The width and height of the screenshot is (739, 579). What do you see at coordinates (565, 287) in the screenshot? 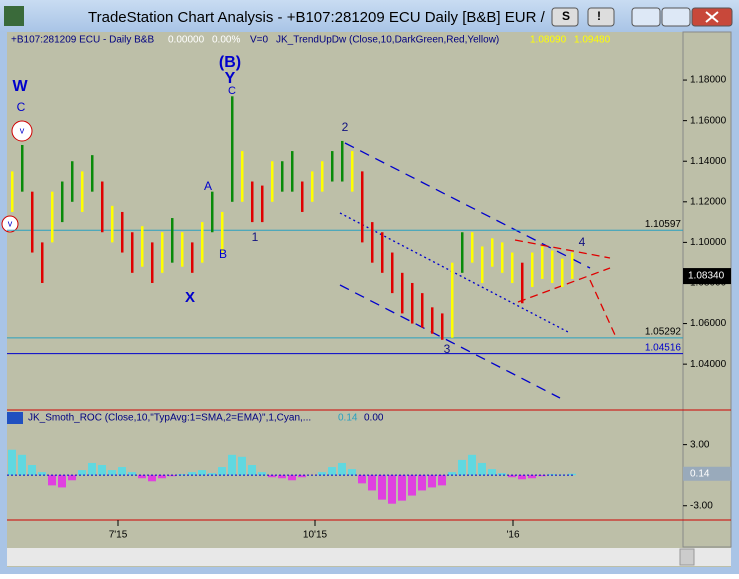
I see `triangle-lines` at bounding box center [565, 287].